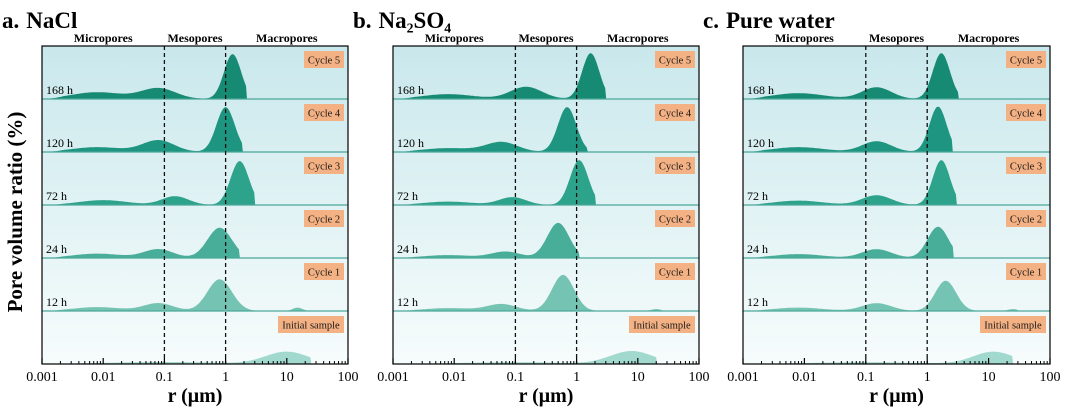  Describe the element at coordinates (415, 20) in the screenshot. I see `panel-name: Na₂SO₄` at that location.